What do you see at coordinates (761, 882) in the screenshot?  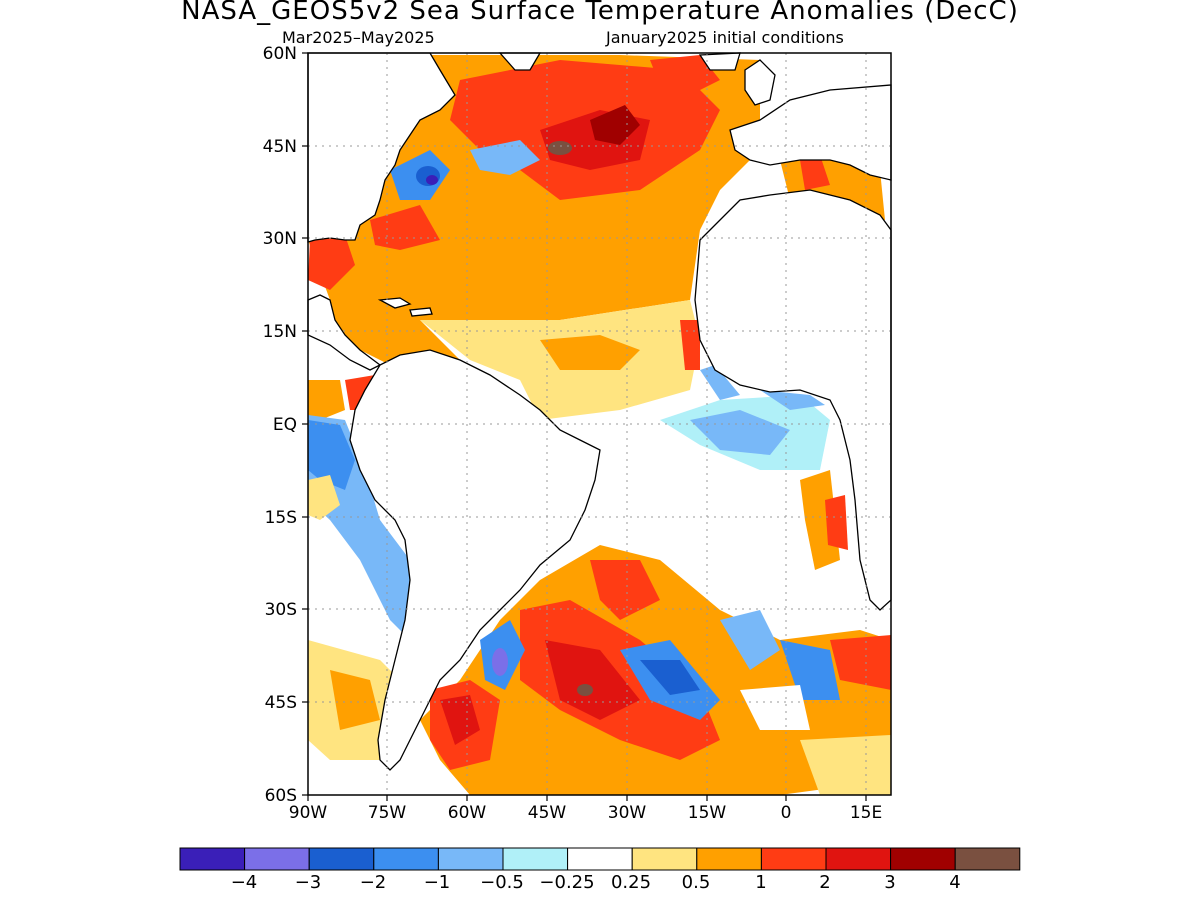 I see `colorbar-label: 1` at bounding box center [761, 882].